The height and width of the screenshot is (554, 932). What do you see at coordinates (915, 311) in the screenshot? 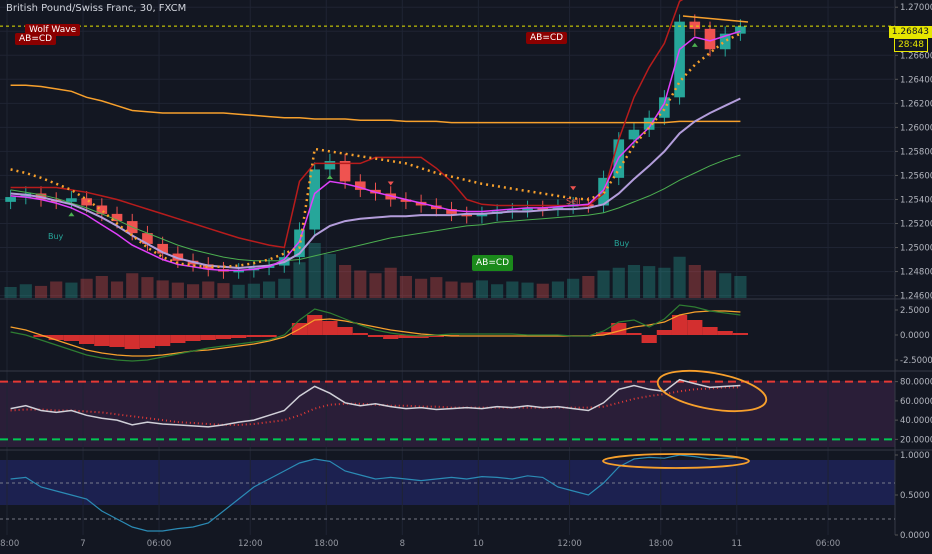
I see `y-tick-label: 2.5000` at bounding box center [915, 311].